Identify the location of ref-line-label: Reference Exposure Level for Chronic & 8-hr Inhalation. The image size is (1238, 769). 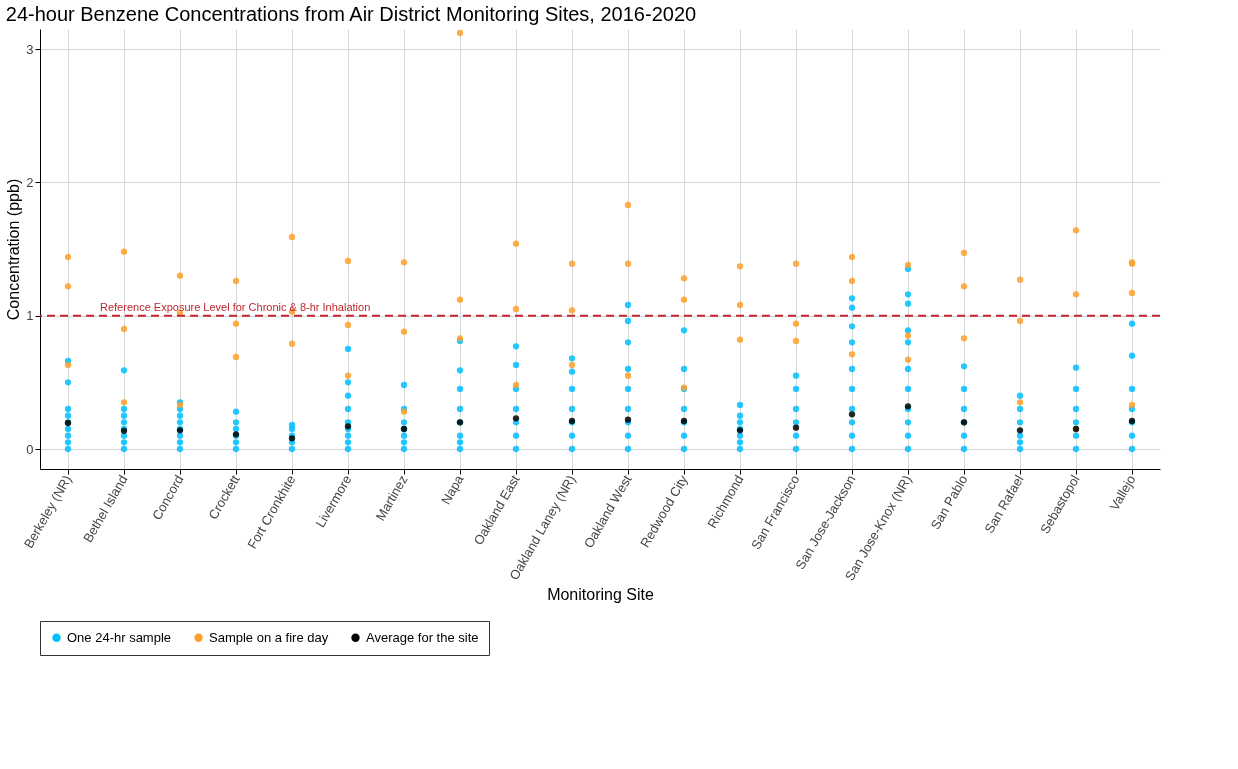
(235, 306).